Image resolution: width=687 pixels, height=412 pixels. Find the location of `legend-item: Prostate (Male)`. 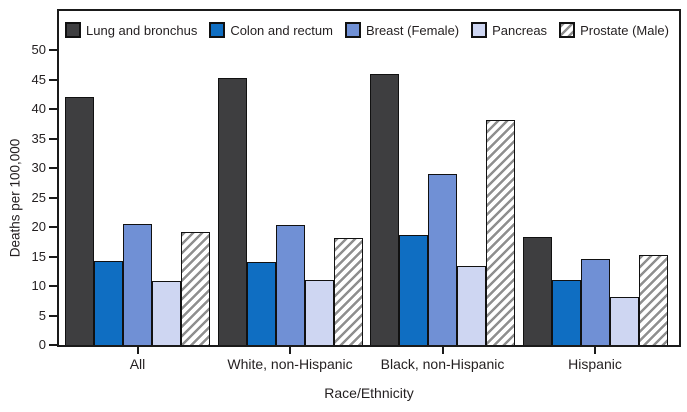

legend-item: Prostate (Male) is located at coordinates (614, 30).